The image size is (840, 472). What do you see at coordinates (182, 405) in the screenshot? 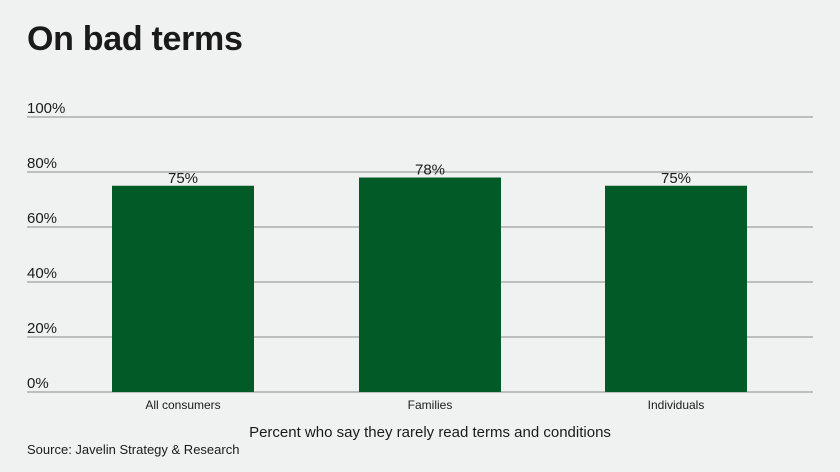
I see `x-tick-label: All consumers` at bounding box center [182, 405].